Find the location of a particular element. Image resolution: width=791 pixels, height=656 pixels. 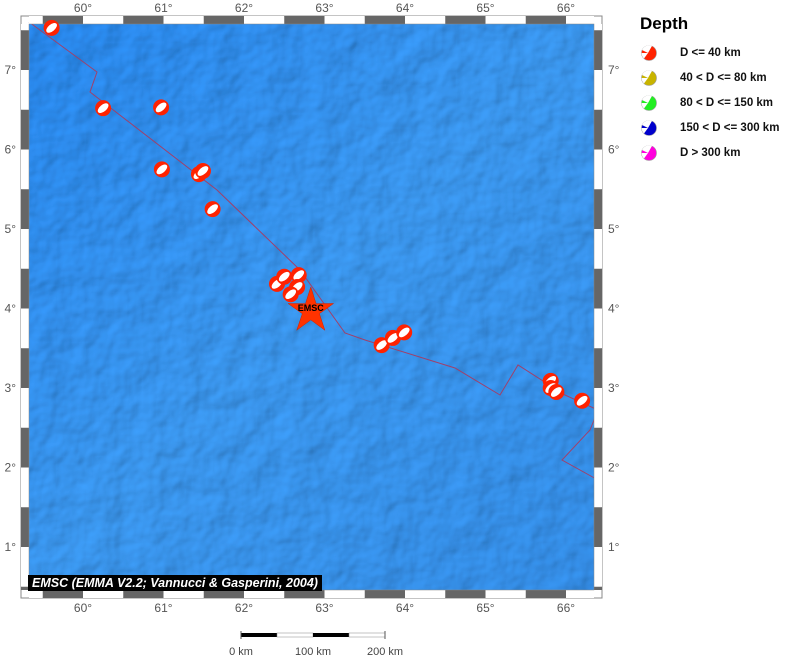

legend-label: D <= 40 km is located at coordinates (710, 52).